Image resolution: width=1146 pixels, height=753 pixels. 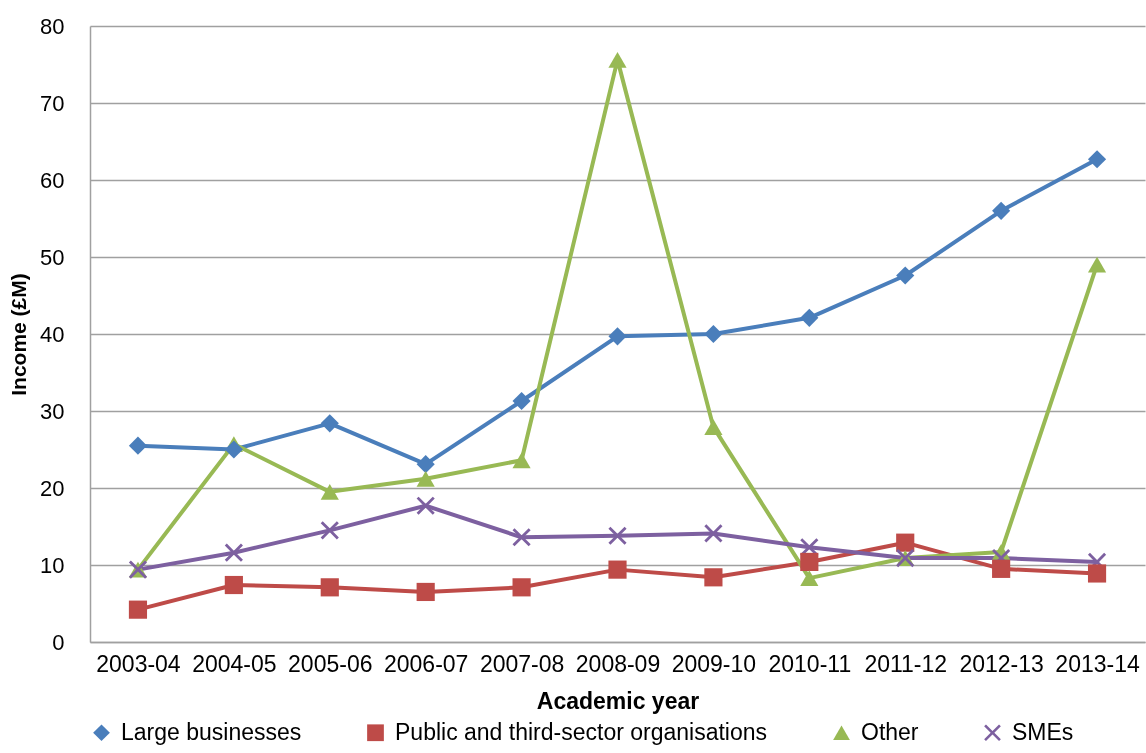 What do you see at coordinates (52, 334) in the screenshot?
I see `y-tick-label: 40` at bounding box center [52, 334].